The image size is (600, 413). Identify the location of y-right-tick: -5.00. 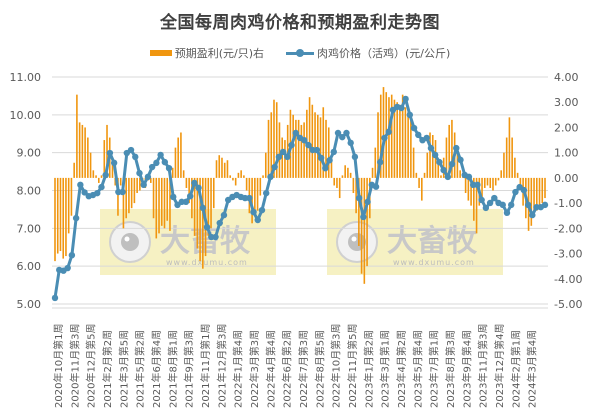
(568, 304).